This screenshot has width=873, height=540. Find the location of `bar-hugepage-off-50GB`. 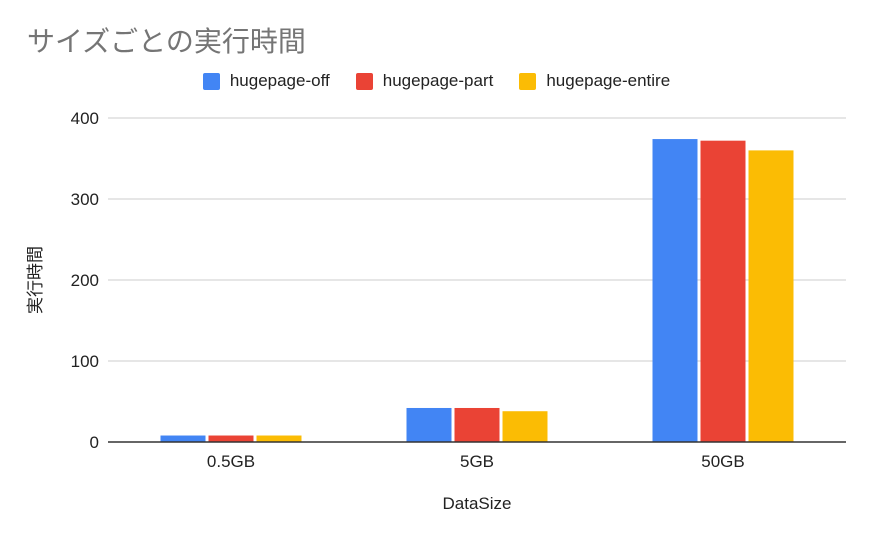

bar-hugepage-off-50GB is located at coordinates (675, 290).